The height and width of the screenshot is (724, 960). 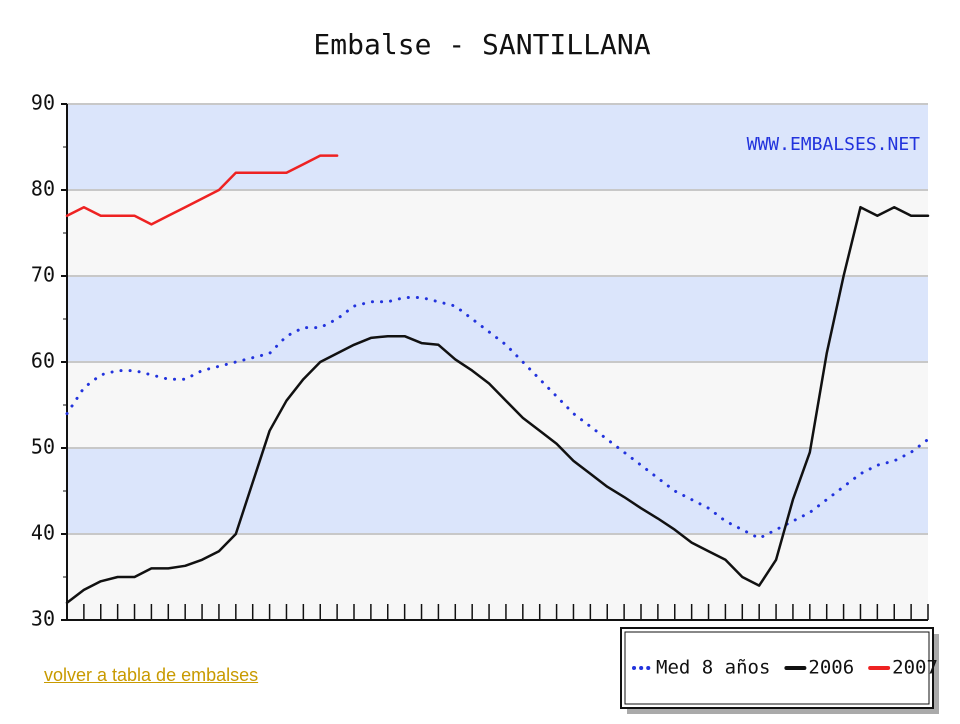 What do you see at coordinates (713, 668) in the screenshot?
I see `legend-label: Med 8 años` at bounding box center [713, 668].